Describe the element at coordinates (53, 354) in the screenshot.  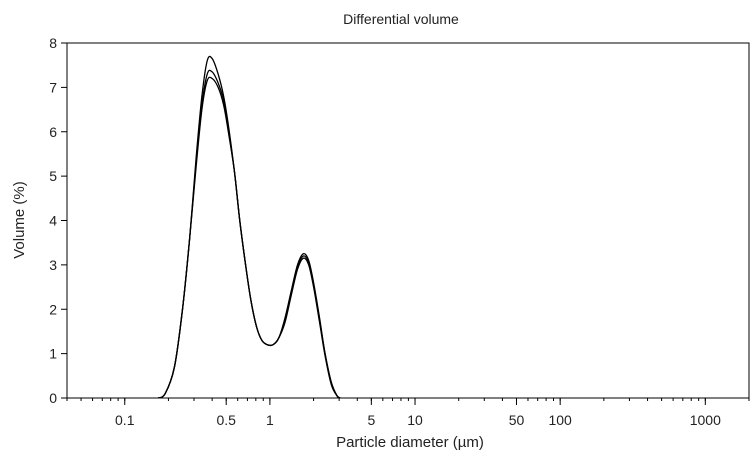
I see `y-tick-label: 1` at that location.